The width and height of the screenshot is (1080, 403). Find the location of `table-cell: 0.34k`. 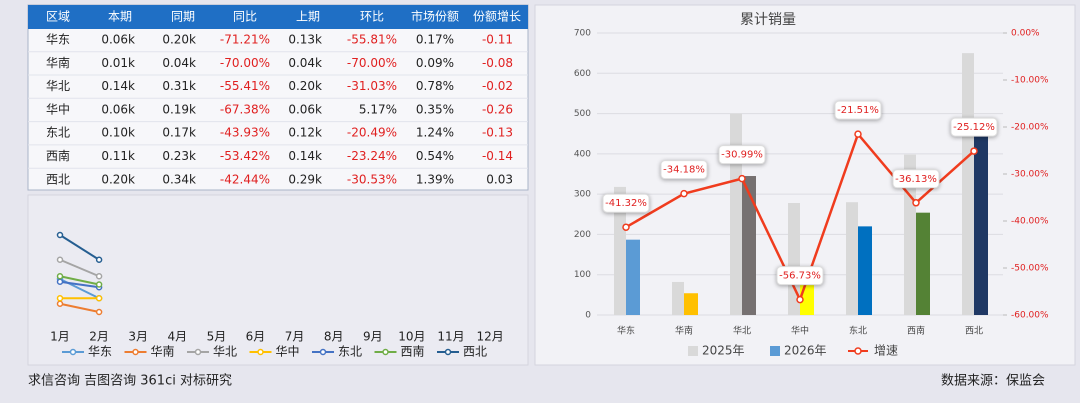

table-cell: 0.34k is located at coordinates (179, 179).